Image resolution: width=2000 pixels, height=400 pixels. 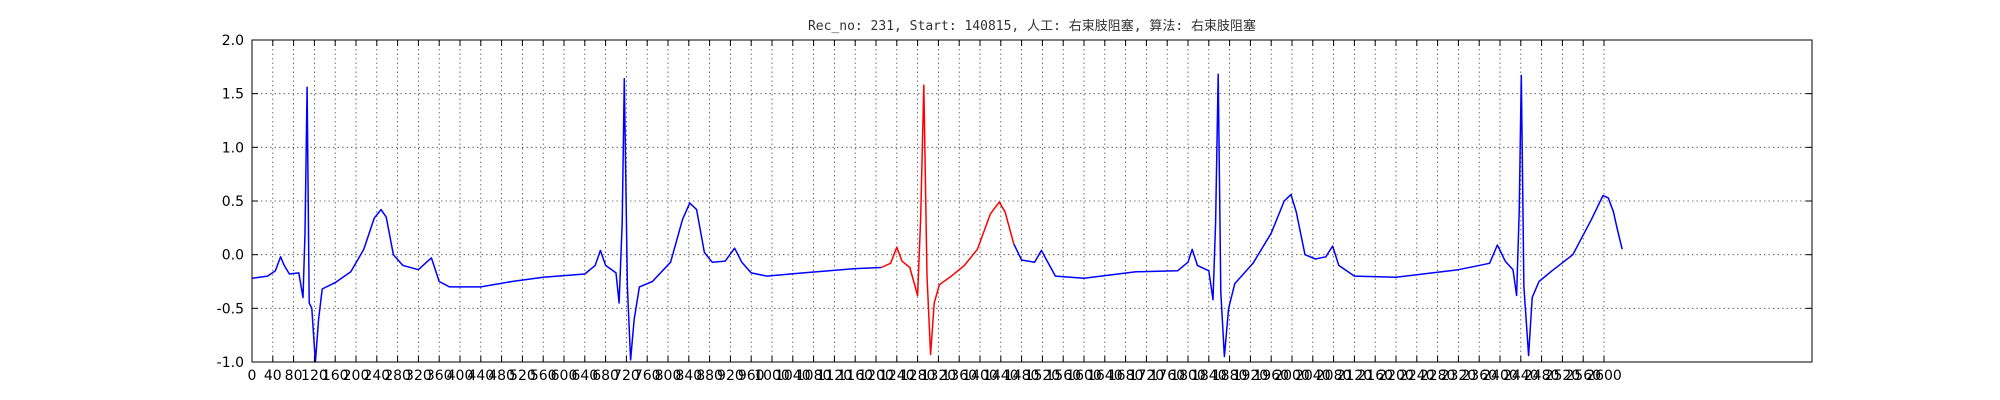 What do you see at coordinates (1084, 376) in the screenshot?
I see `x-tick-label: 1600` at bounding box center [1084, 376].